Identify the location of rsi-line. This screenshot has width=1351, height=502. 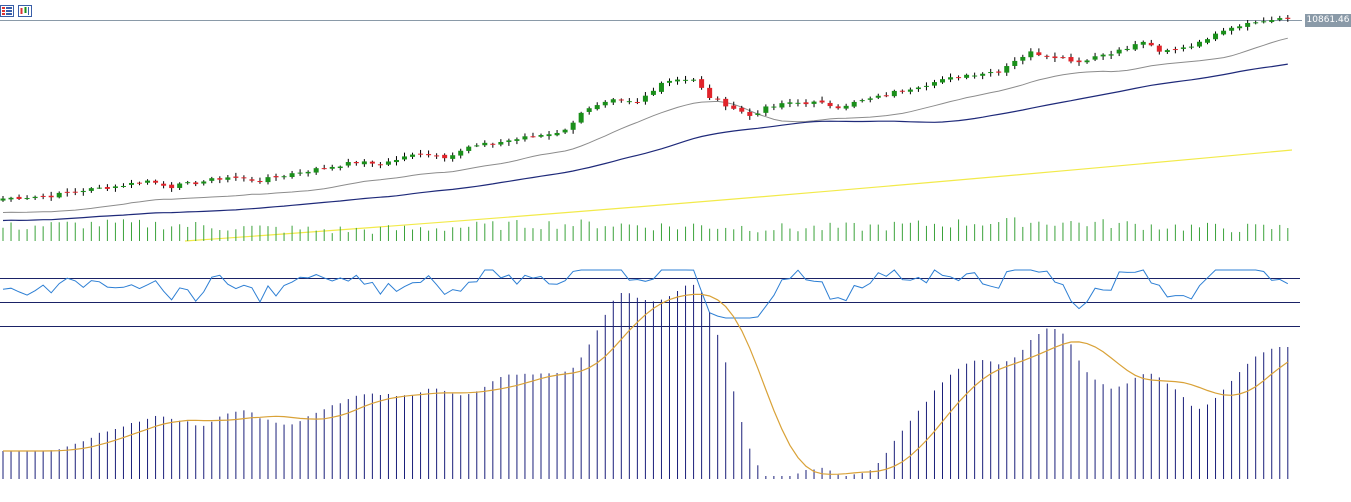
(645, 294).